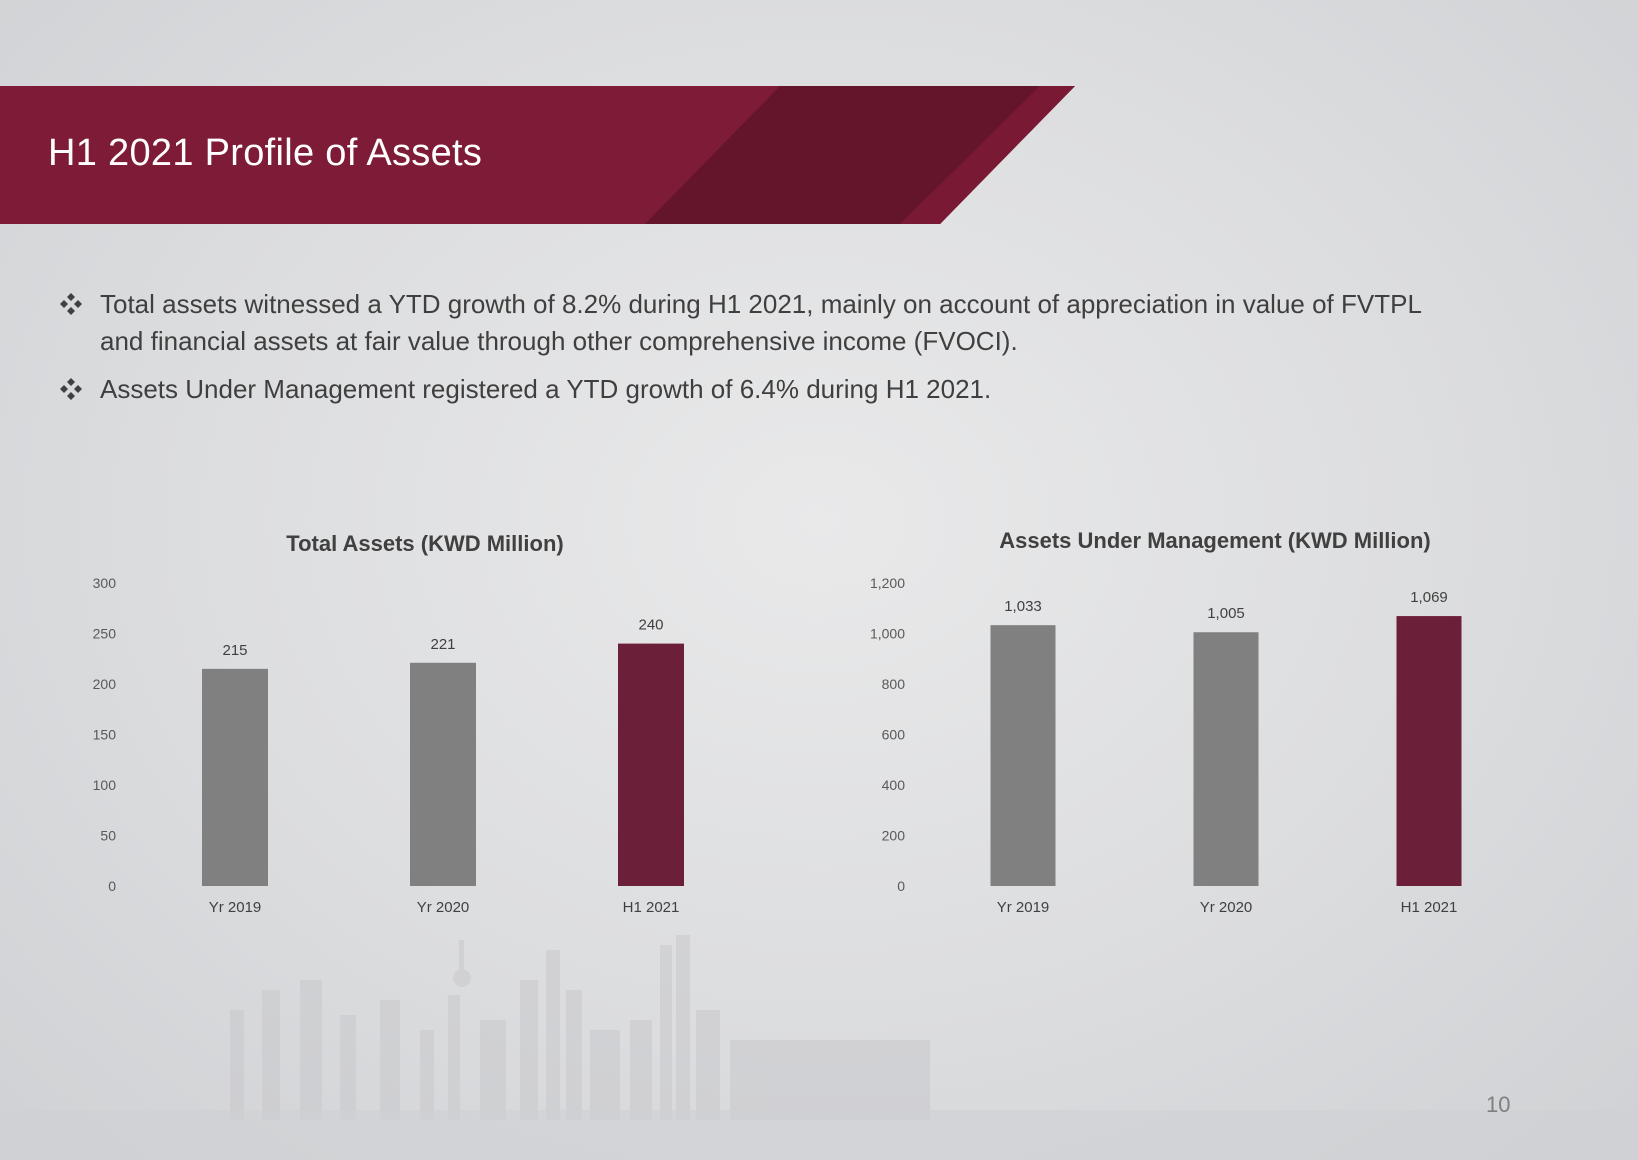  Describe the element at coordinates (1498, 1104) in the screenshot. I see `page-number: 10` at that location.